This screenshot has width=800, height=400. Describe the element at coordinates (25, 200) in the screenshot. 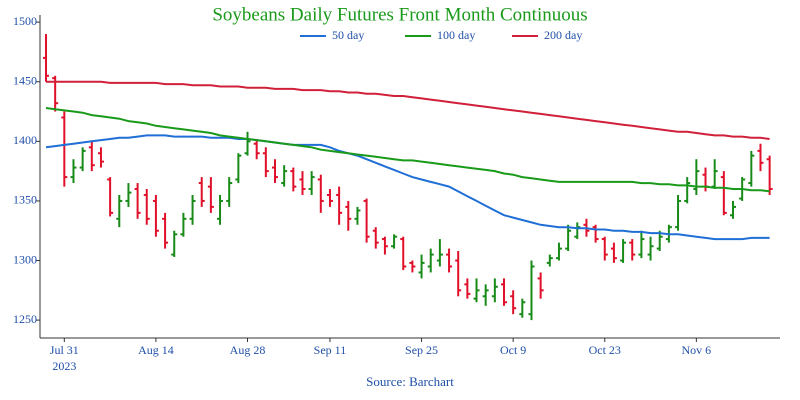

I see `y-tick-label: 1350` at that location.